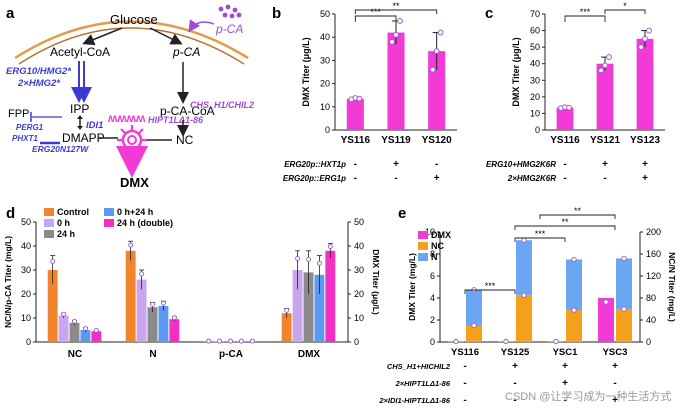 The image size is (685, 409). I want to click on bar-YS123, so click(645, 84).